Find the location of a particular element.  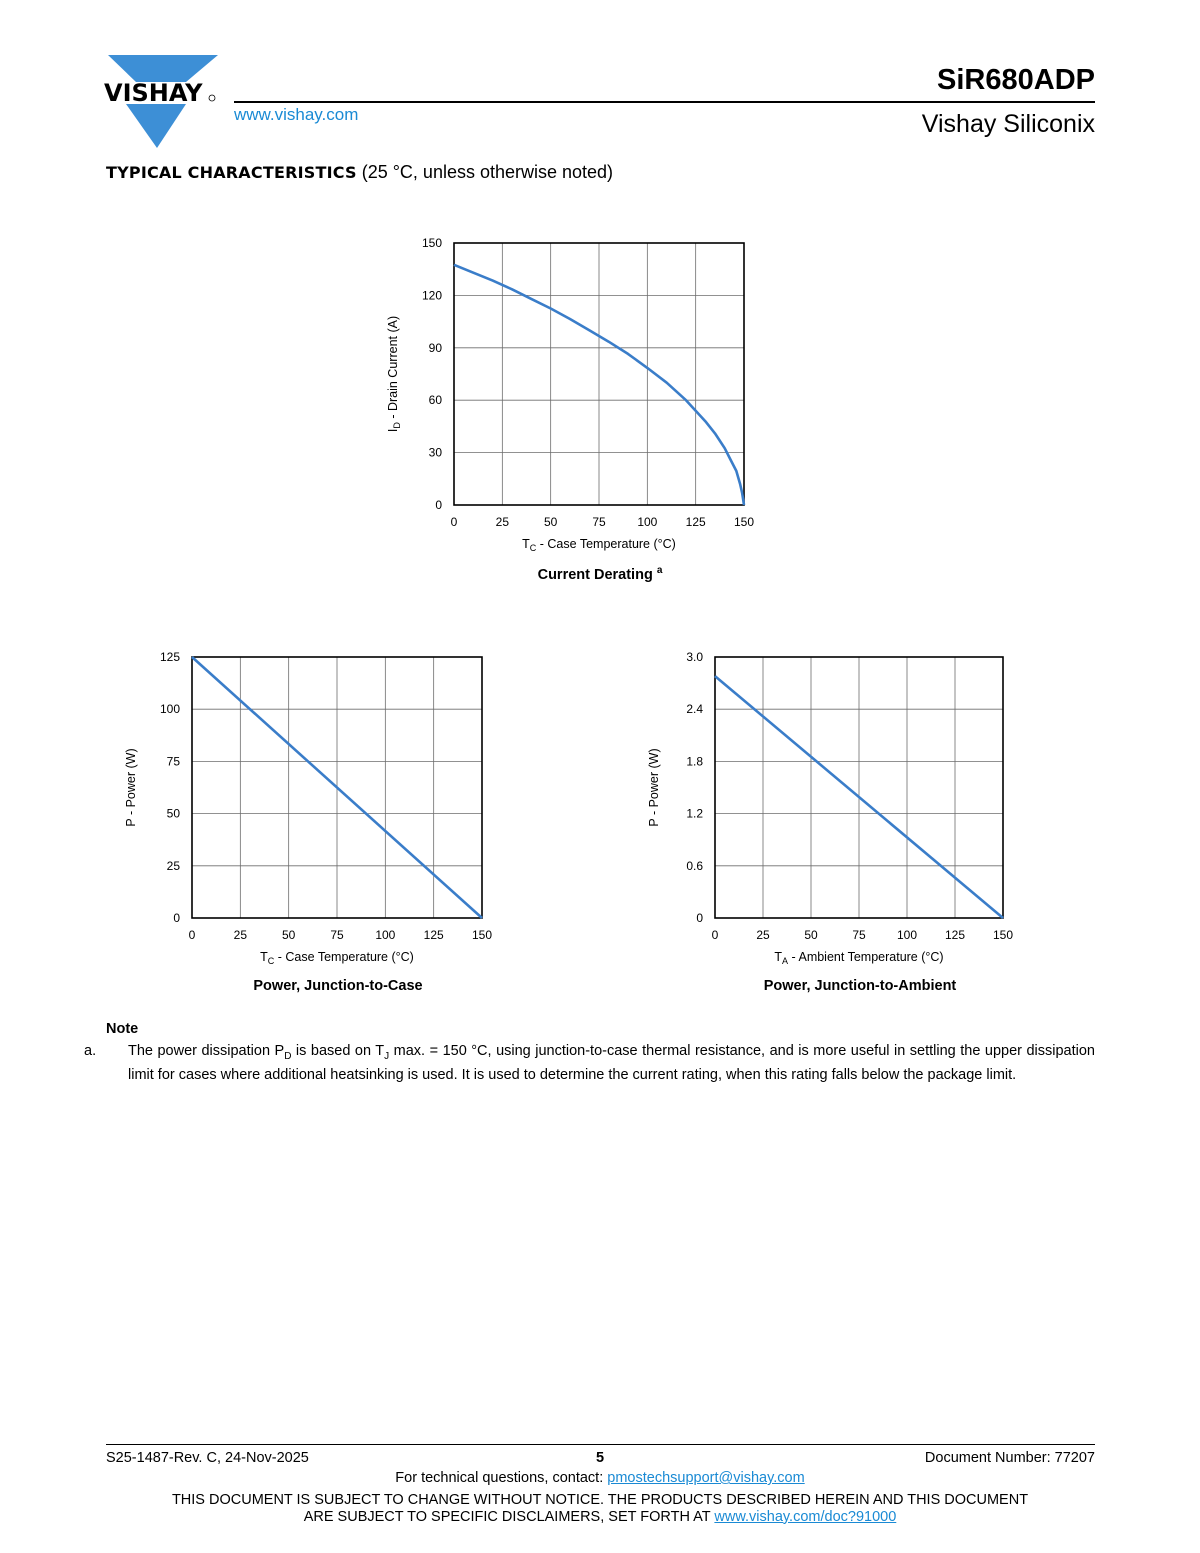

part-number: SiR680ADP is located at coordinates (1016, 80).